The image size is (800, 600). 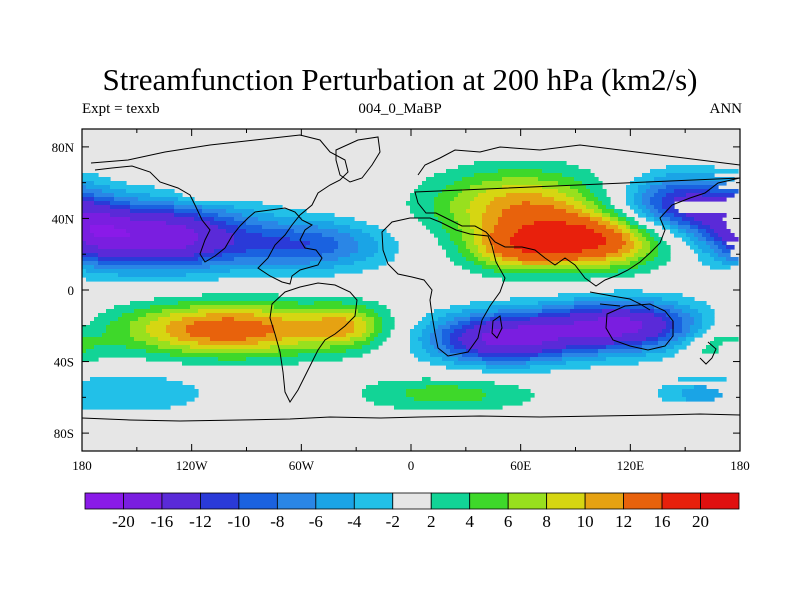 What do you see at coordinates (162, 521) in the screenshot?
I see `colorbar-label: -16` at bounding box center [162, 521].